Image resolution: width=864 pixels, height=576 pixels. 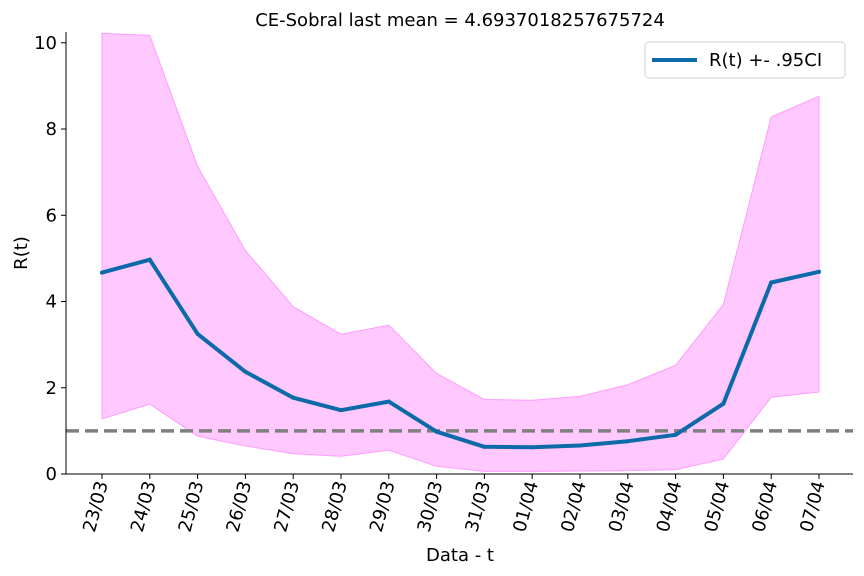 I want to click on y-tick-label: 2, so click(x=51, y=388).